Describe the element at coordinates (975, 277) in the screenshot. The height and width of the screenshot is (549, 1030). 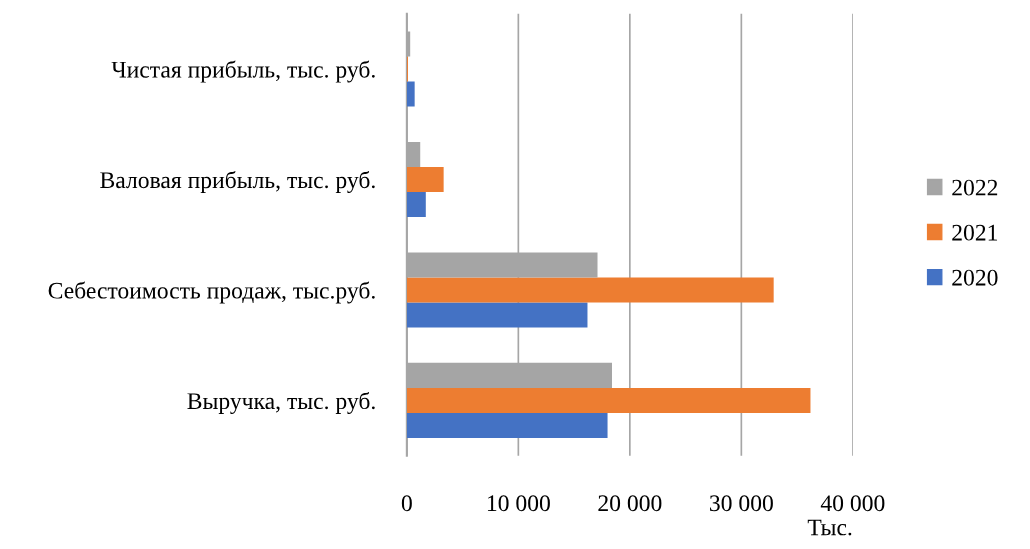
I see `legend-label: 2020` at that location.